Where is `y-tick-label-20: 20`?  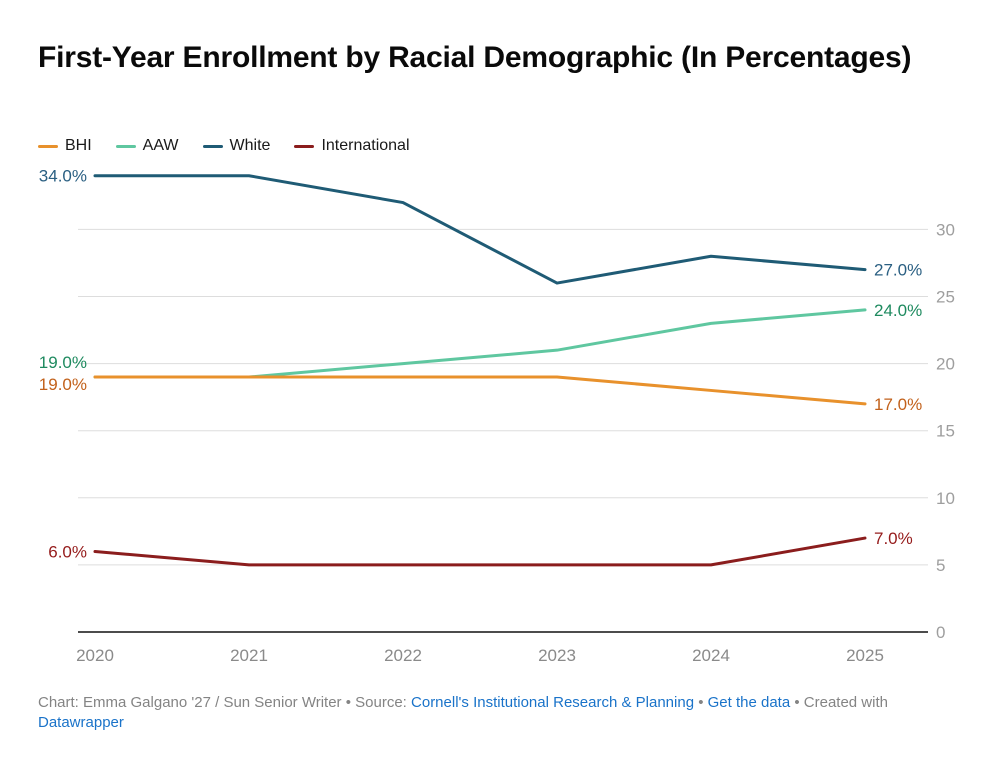 y-tick-label-20: 20 is located at coordinates (945, 364).